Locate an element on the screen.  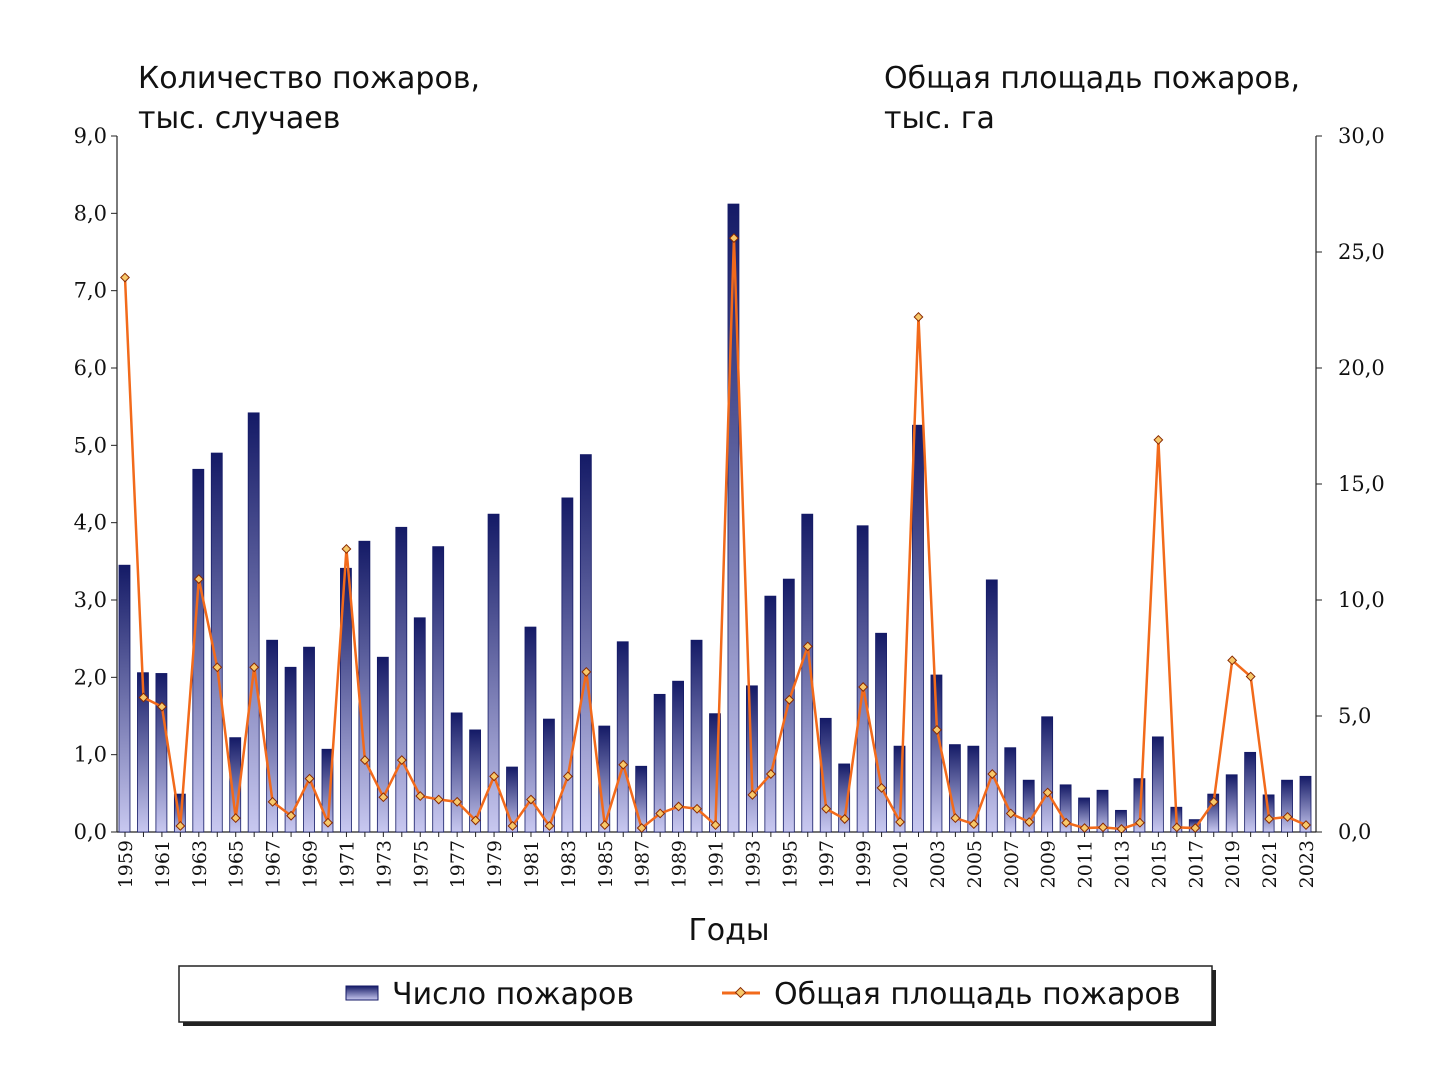
bar-1994 is located at coordinates (770, 714).